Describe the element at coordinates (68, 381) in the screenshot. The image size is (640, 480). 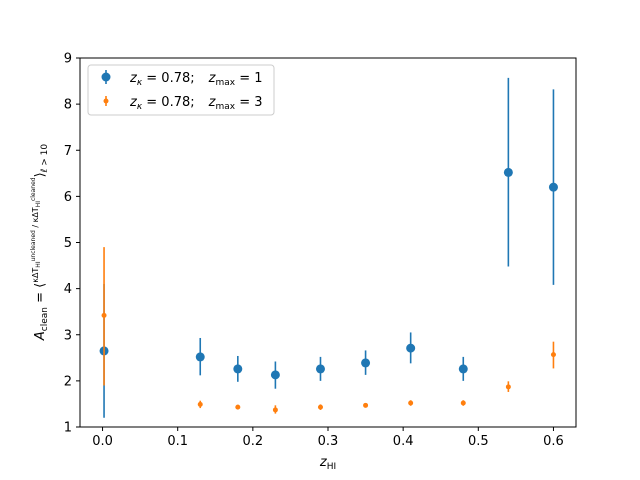
I see `y-tick-label: 2` at that location.